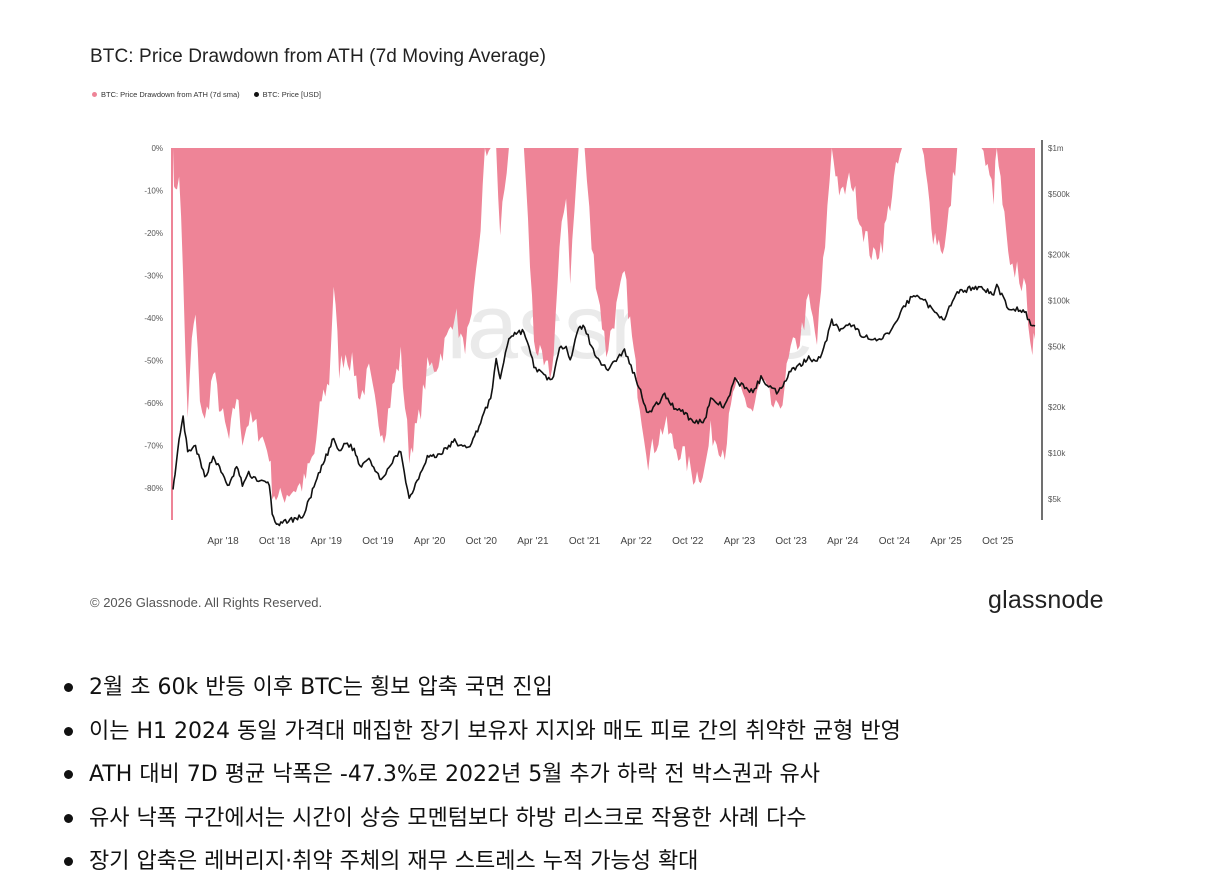 The height and width of the screenshot is (886, 1216). What do you see at coordinates (791, 541) in the screenshot?
I see `x-axis-tick-label: Oct '23` at bounding box center [791, 541].